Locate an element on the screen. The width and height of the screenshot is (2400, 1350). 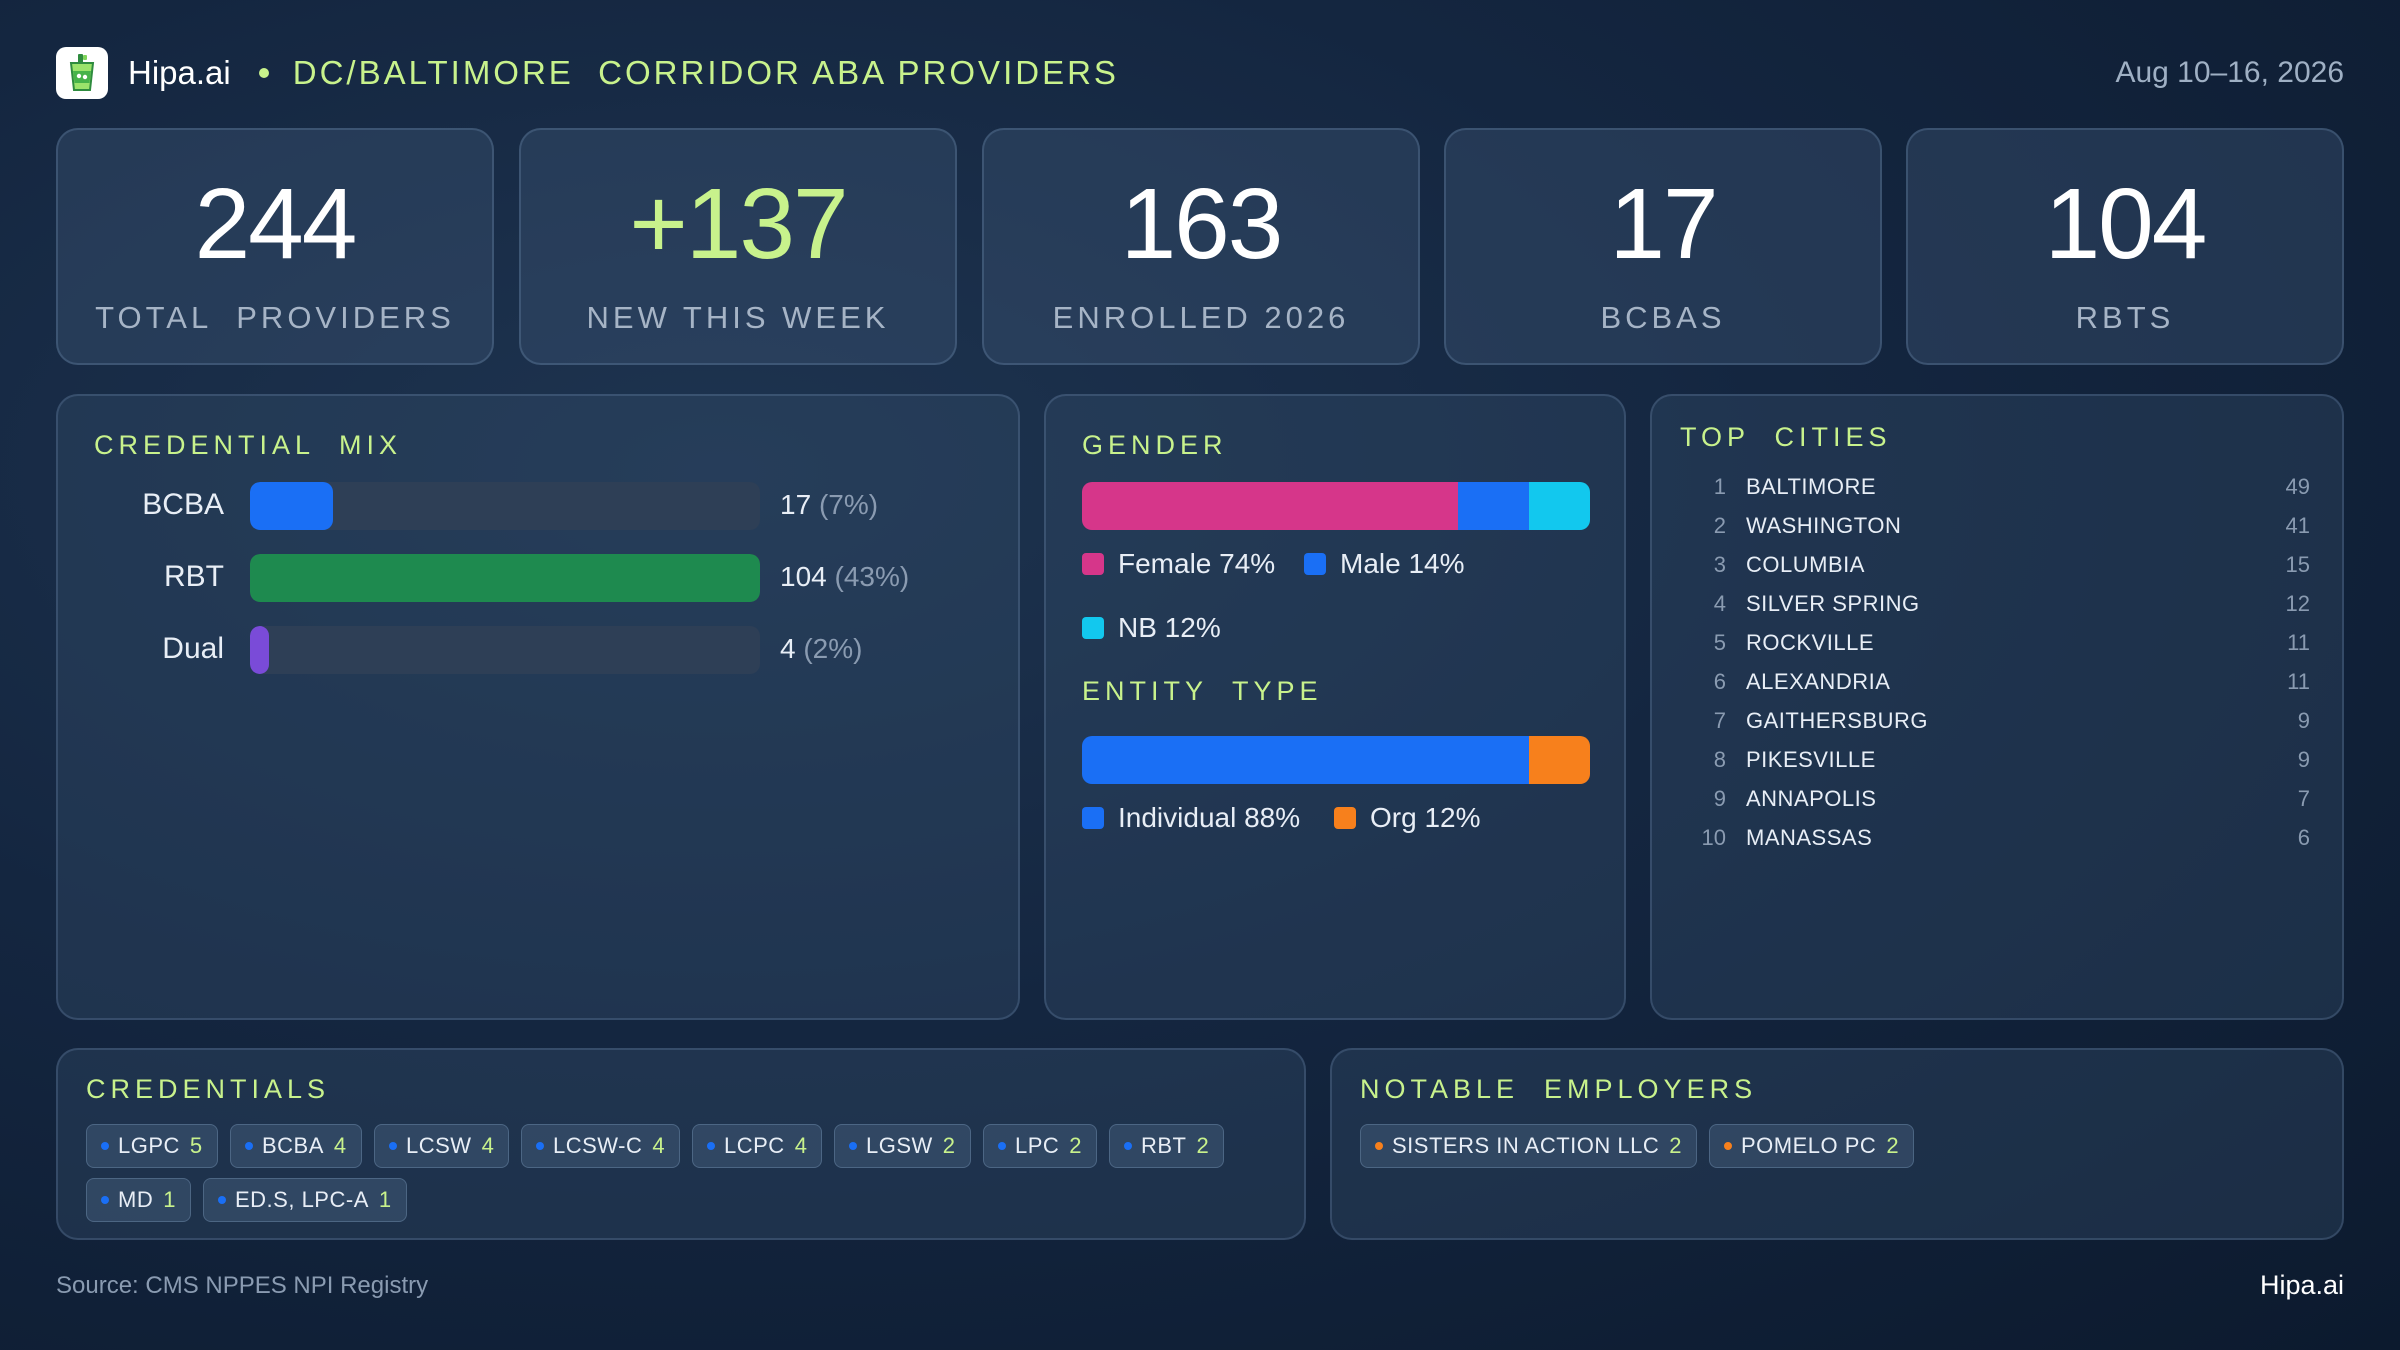
bar-fill-rbt is located at coordinates (505, 578).